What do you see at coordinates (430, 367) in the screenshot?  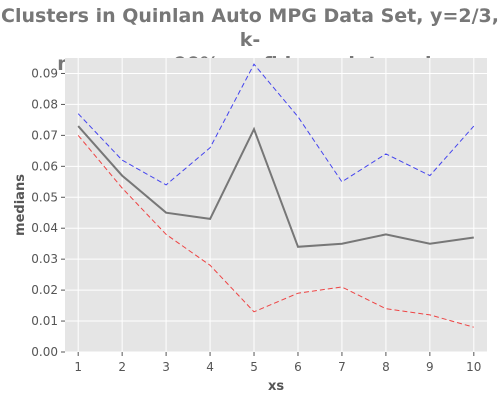 I see `x-tick-label: 9` at bounding box center [430, 367].